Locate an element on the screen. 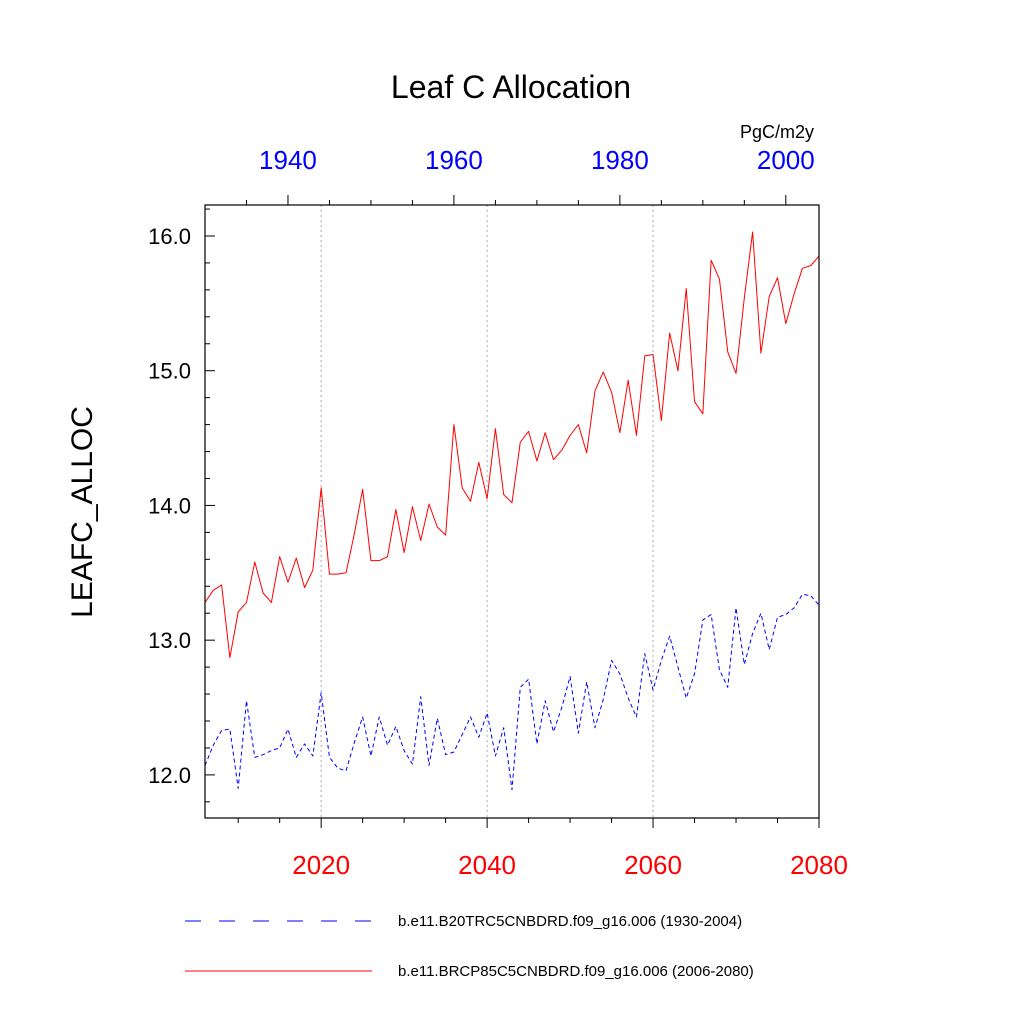 This screenshot has width=1024, height=1024. x-top-tick-label: 2000 is located at coordinates (786, 160).